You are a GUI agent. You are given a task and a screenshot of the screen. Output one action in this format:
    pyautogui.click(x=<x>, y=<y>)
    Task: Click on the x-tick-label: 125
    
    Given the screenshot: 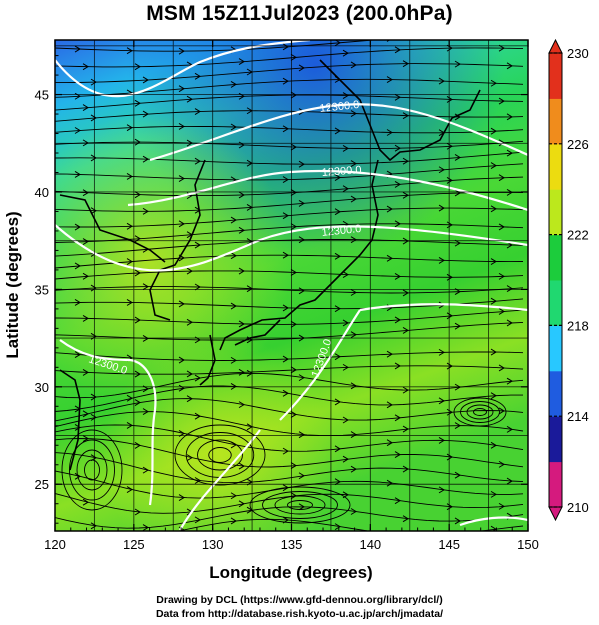 What is the action you would take?
    pyautogui.click(x=134, y=544)
    